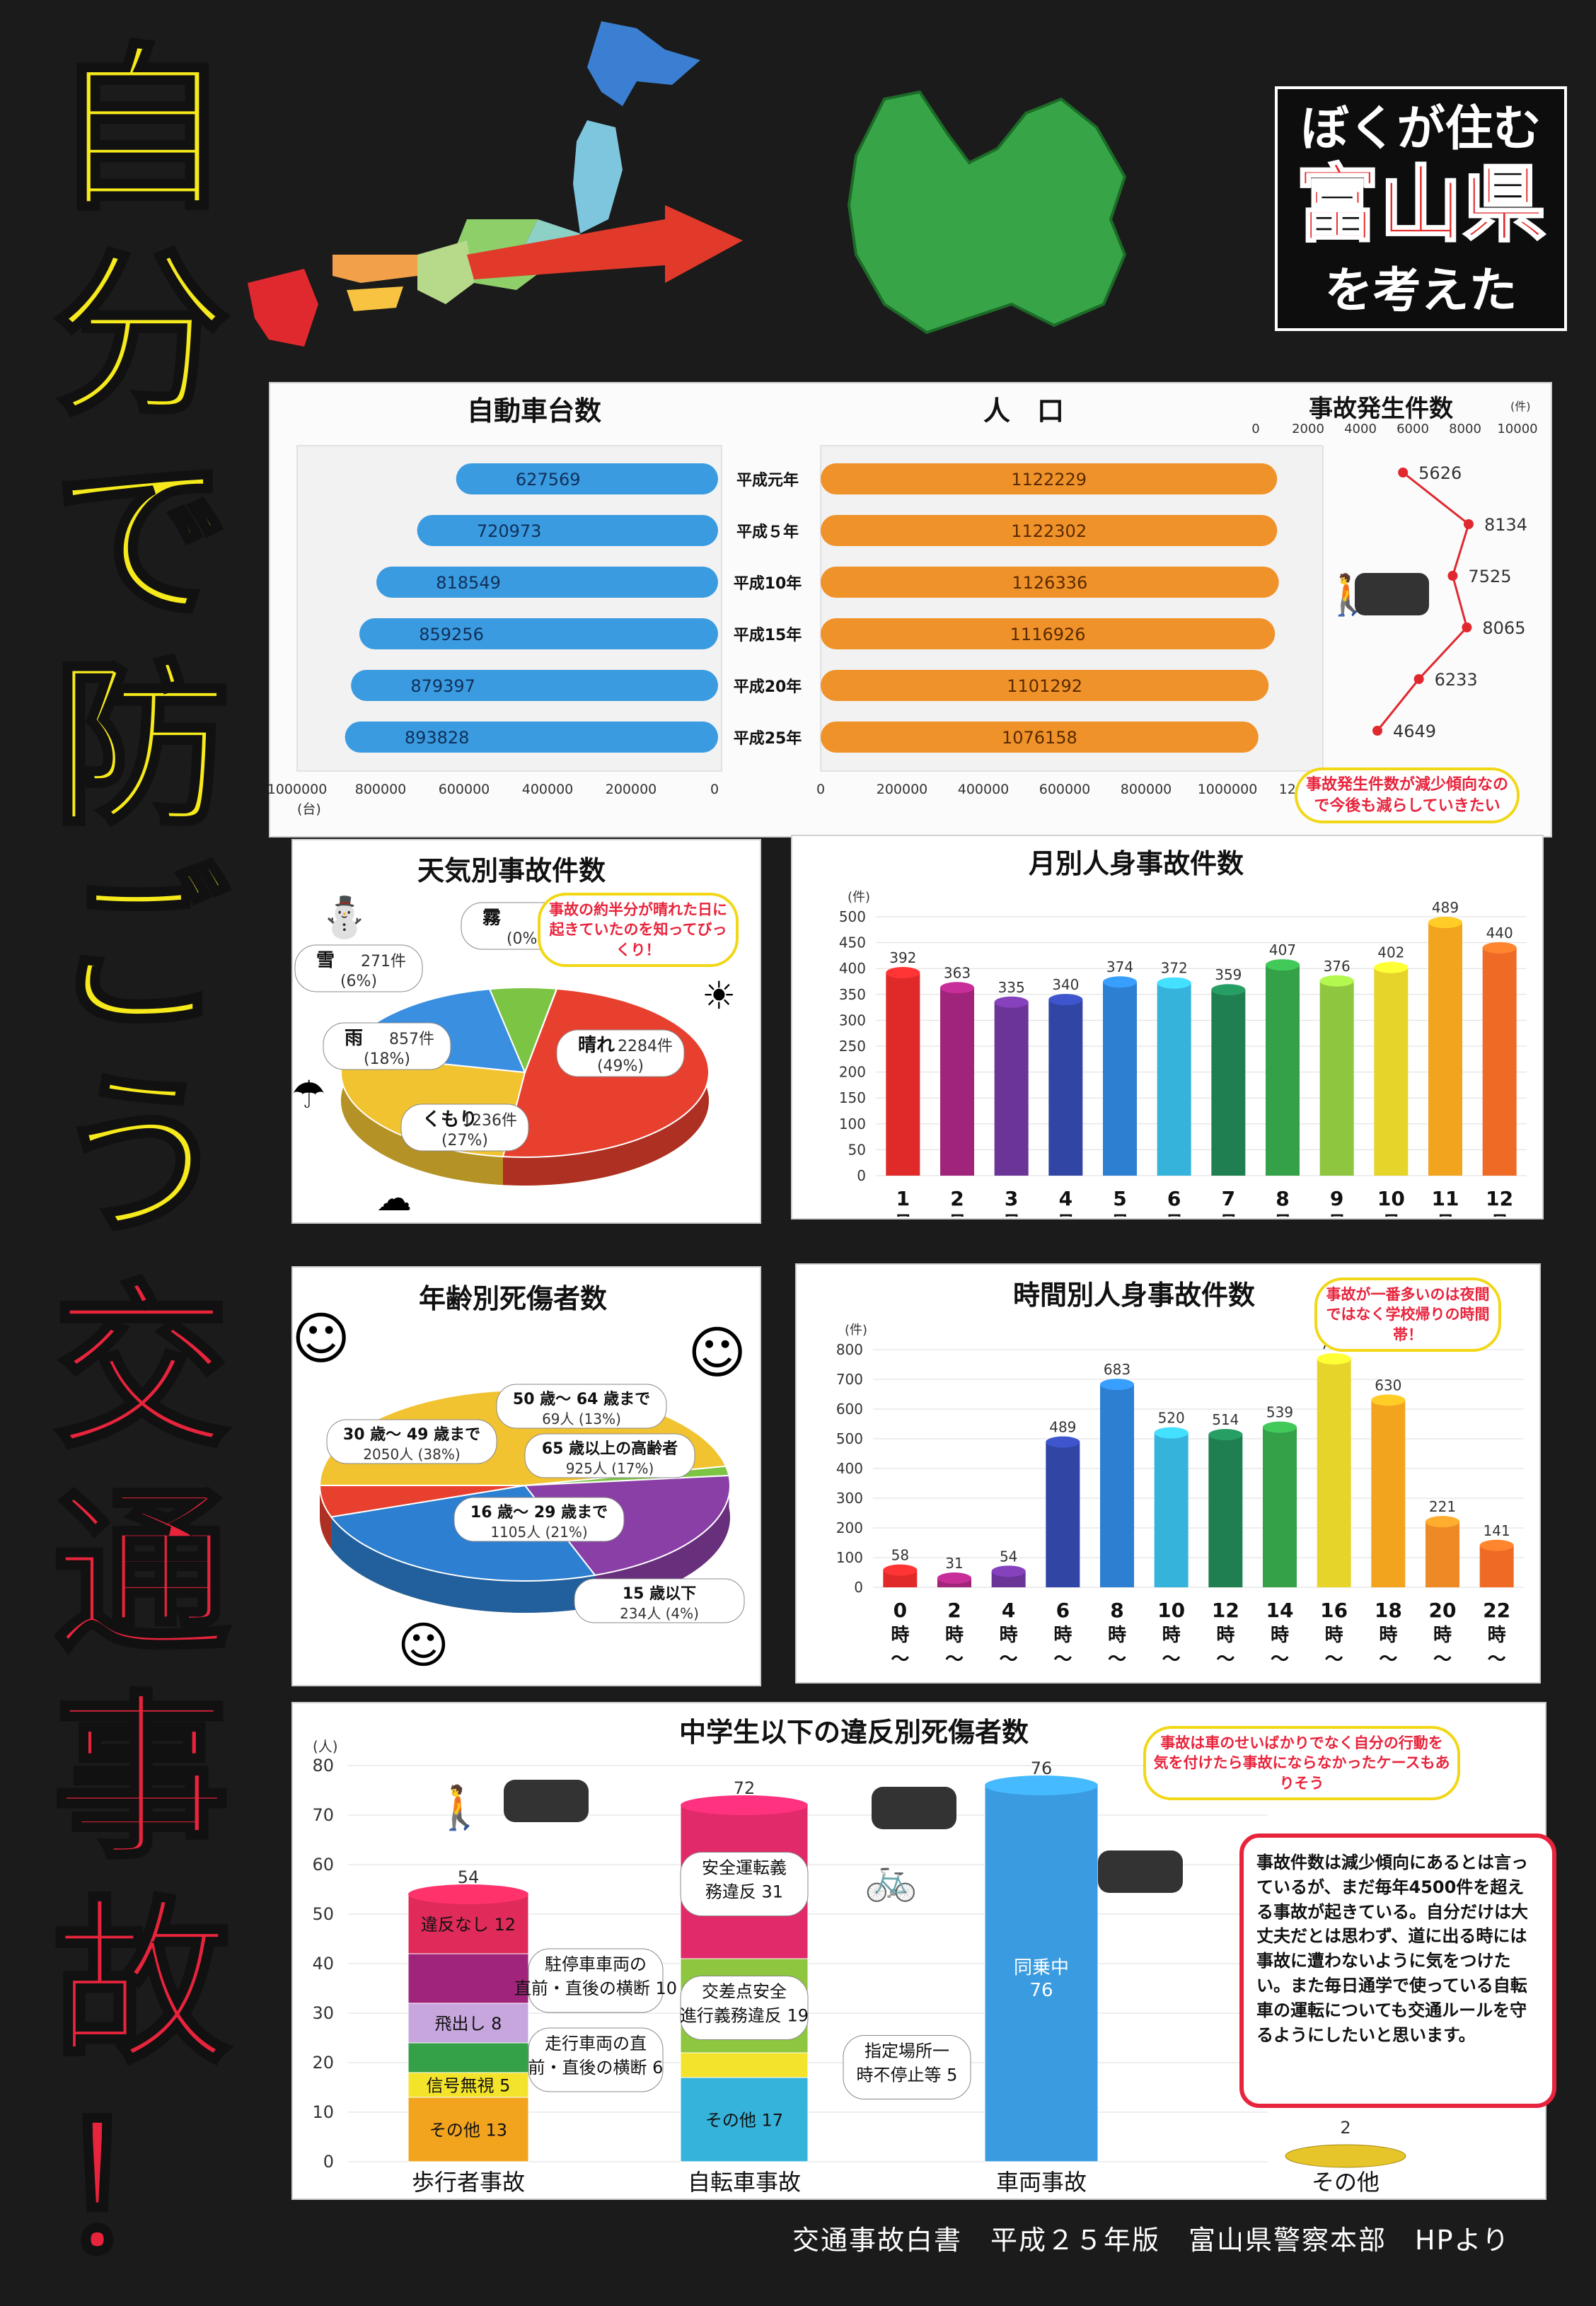 The width and height of the screenshot is (1596, 2306). What do you see at coordinates (1445, 1198) in the screenshot?
I see `x-label-number: 11` at bounding box center [1445, 1198].